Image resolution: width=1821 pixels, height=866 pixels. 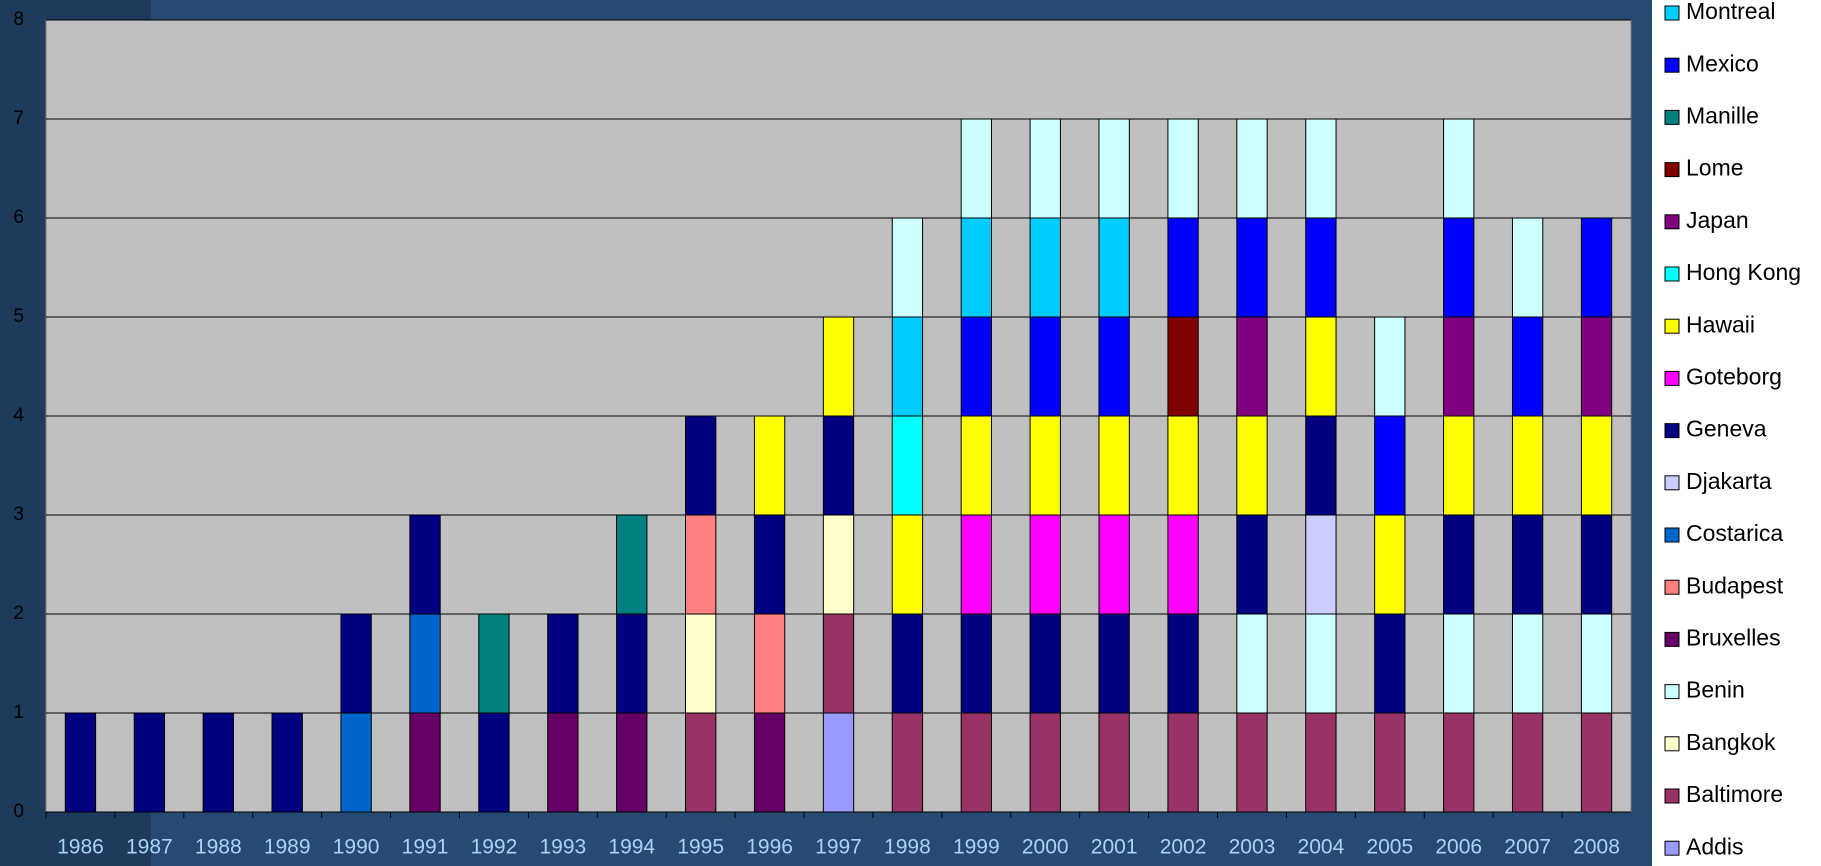 I want to click on legend-panel, so click(x=1736, y=433).